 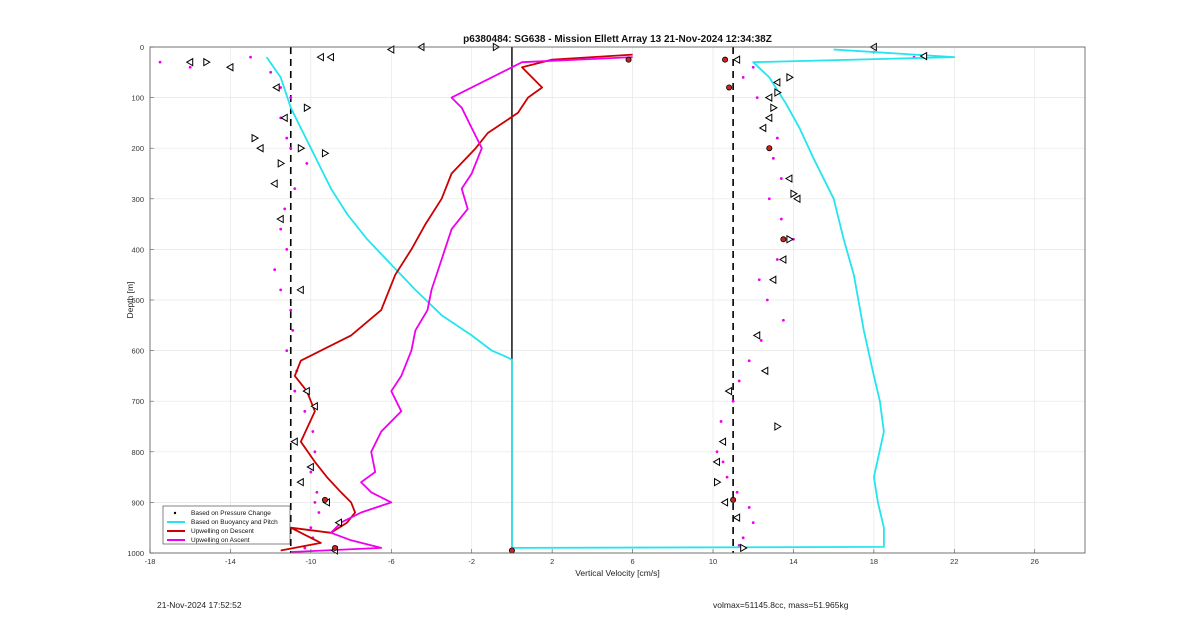 I want to click on legend-label: Based on Buoyancy and Pitch, so click(x=234, y=522).